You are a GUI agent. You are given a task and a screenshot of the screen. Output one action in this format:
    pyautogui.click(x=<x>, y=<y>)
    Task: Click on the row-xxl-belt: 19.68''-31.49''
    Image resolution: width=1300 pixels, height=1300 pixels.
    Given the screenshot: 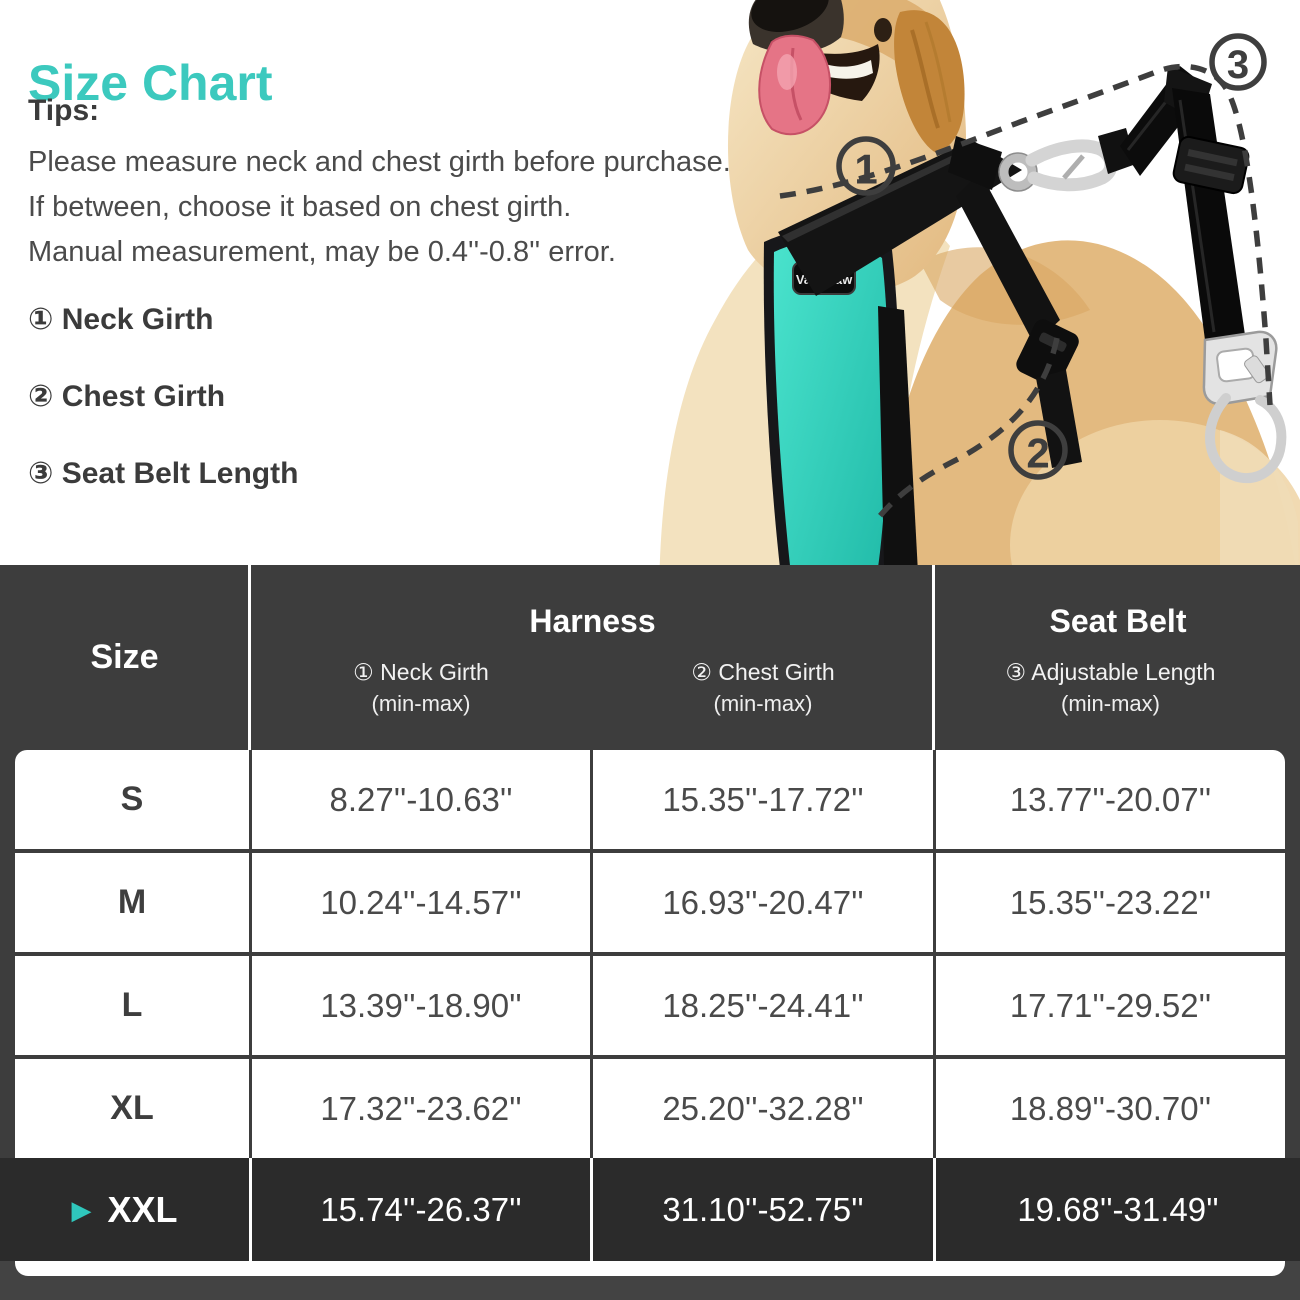 What is the action you would take?
    pyautogui.click(x=1116, y=1209)
    